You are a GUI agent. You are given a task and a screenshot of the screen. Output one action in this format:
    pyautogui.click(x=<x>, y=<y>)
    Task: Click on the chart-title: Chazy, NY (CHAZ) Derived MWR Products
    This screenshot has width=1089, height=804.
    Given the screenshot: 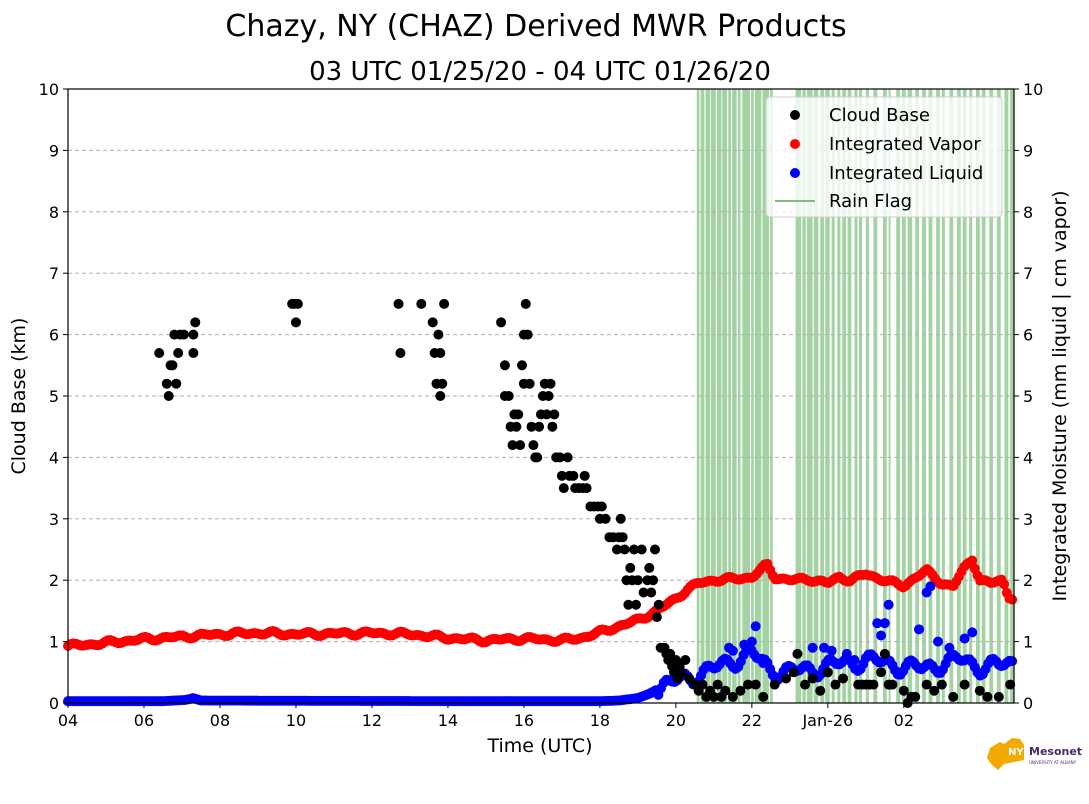 What is the action you would take?
    pyautogui.click(x=535, y=26)
    